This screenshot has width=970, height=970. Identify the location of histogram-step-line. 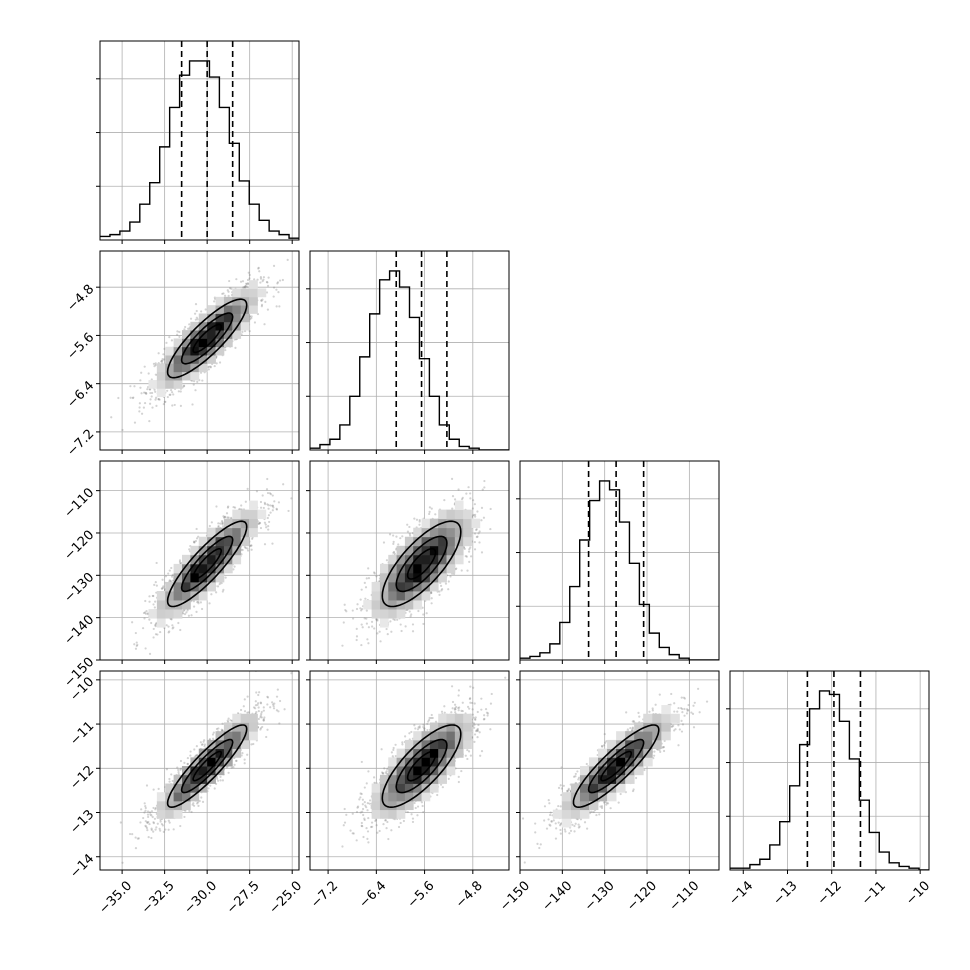
(829, 780).